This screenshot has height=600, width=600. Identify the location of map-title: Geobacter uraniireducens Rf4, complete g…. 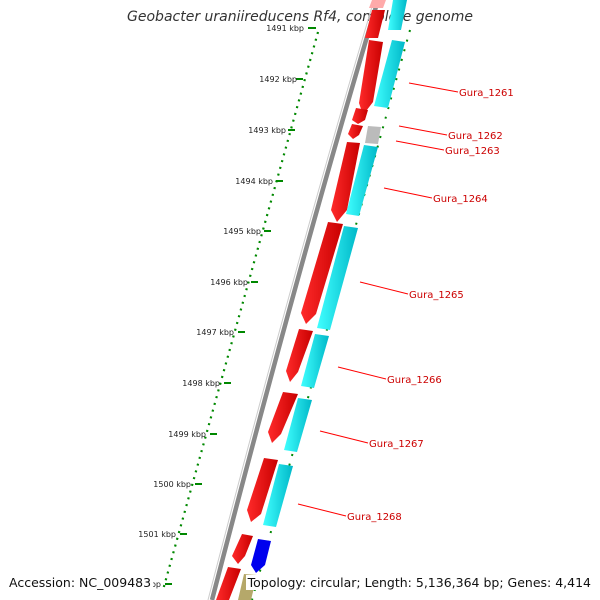
(300, 17).